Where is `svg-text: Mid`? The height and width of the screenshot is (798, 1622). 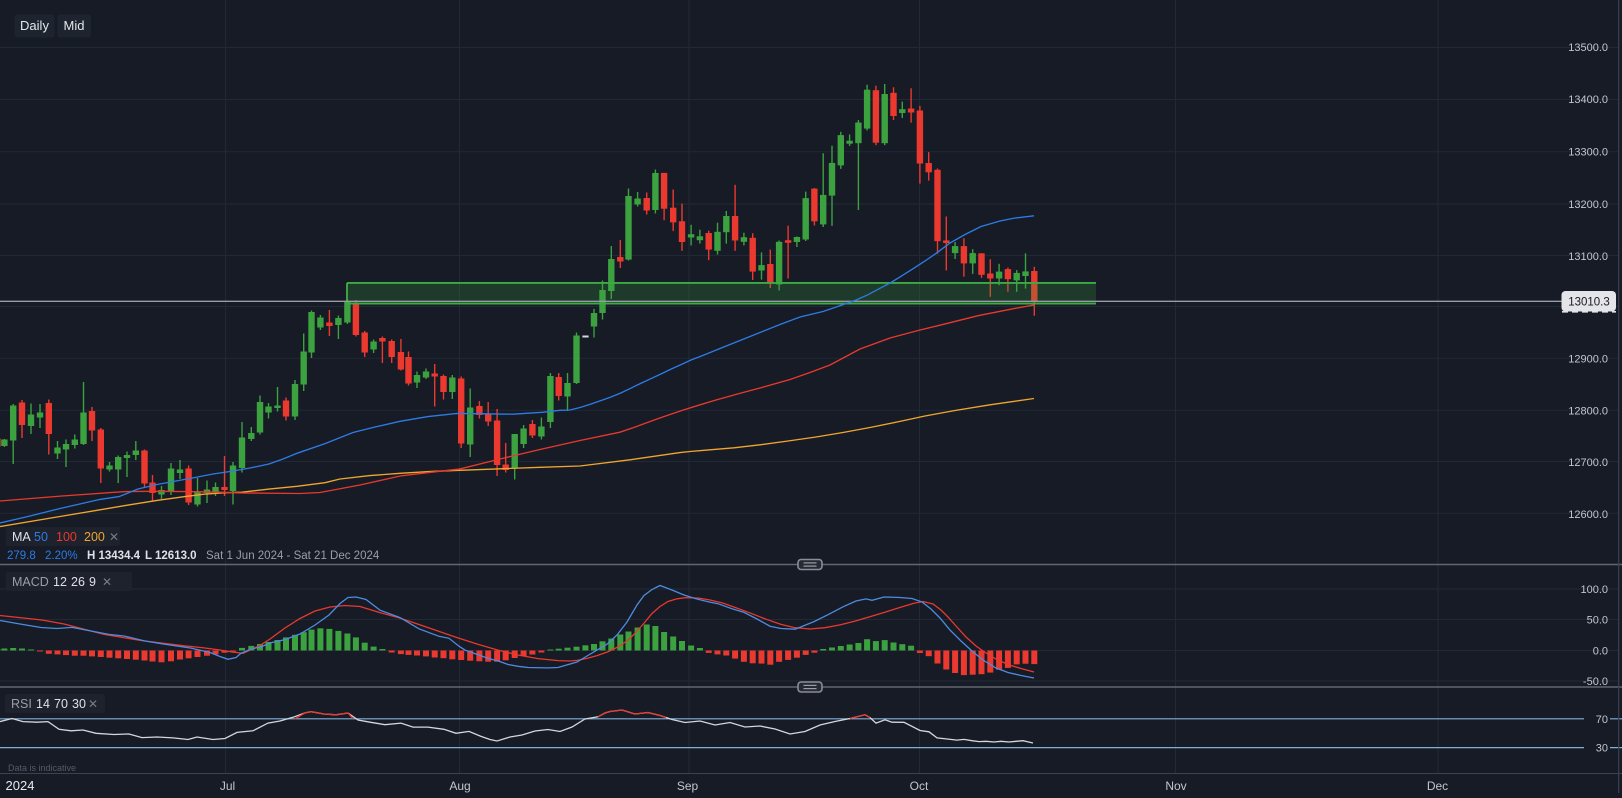
svg-text: Mid is located at coordinates (74, 25).